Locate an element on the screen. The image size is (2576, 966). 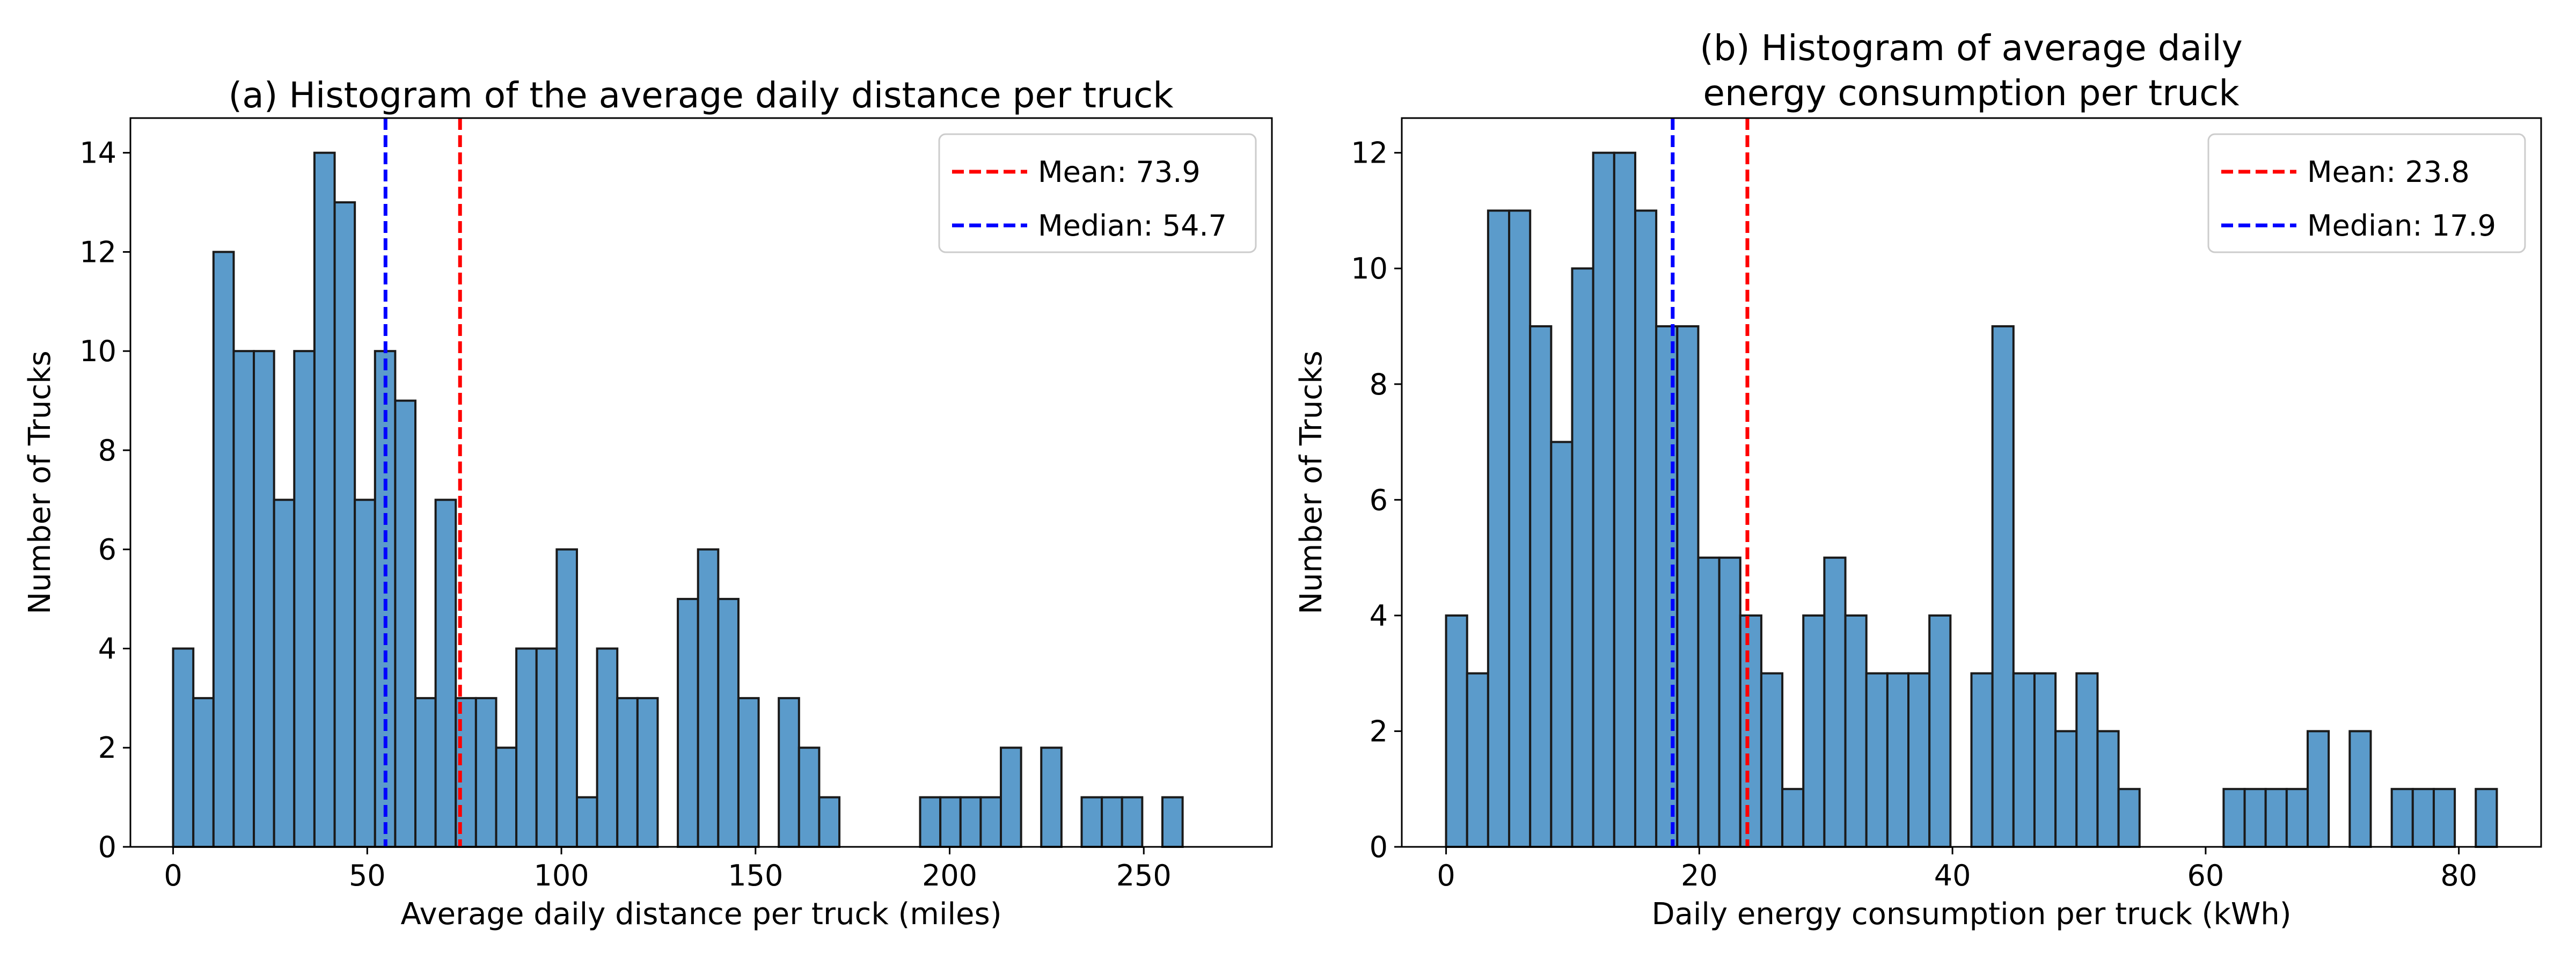
x-tick-label: 200 is located at coordinates (949, 875).